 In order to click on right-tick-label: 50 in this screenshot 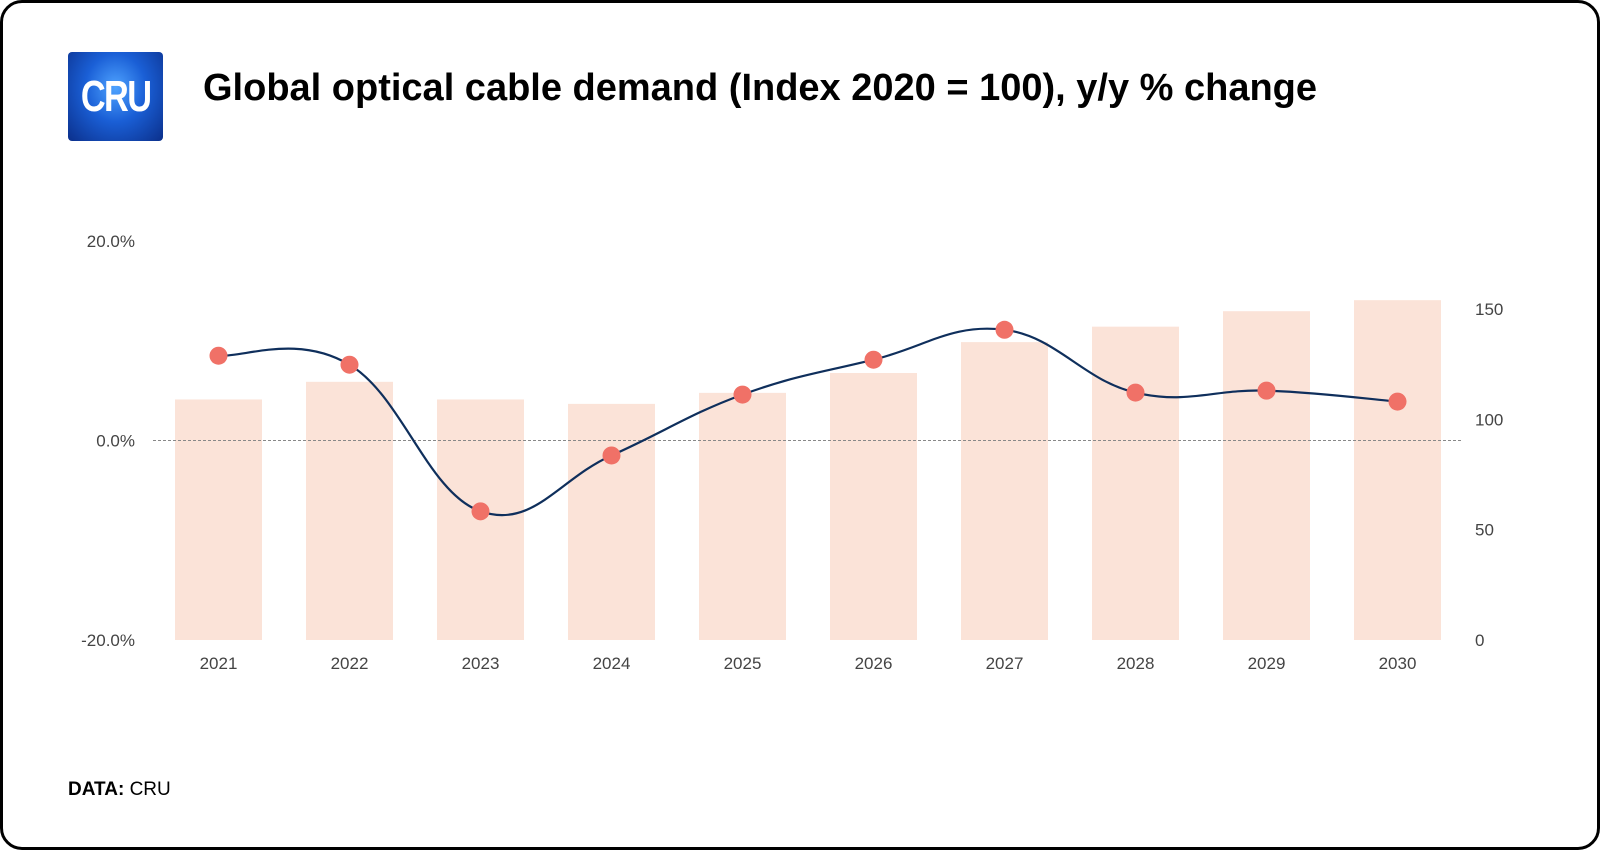, I will do `click(1484, 530)`.